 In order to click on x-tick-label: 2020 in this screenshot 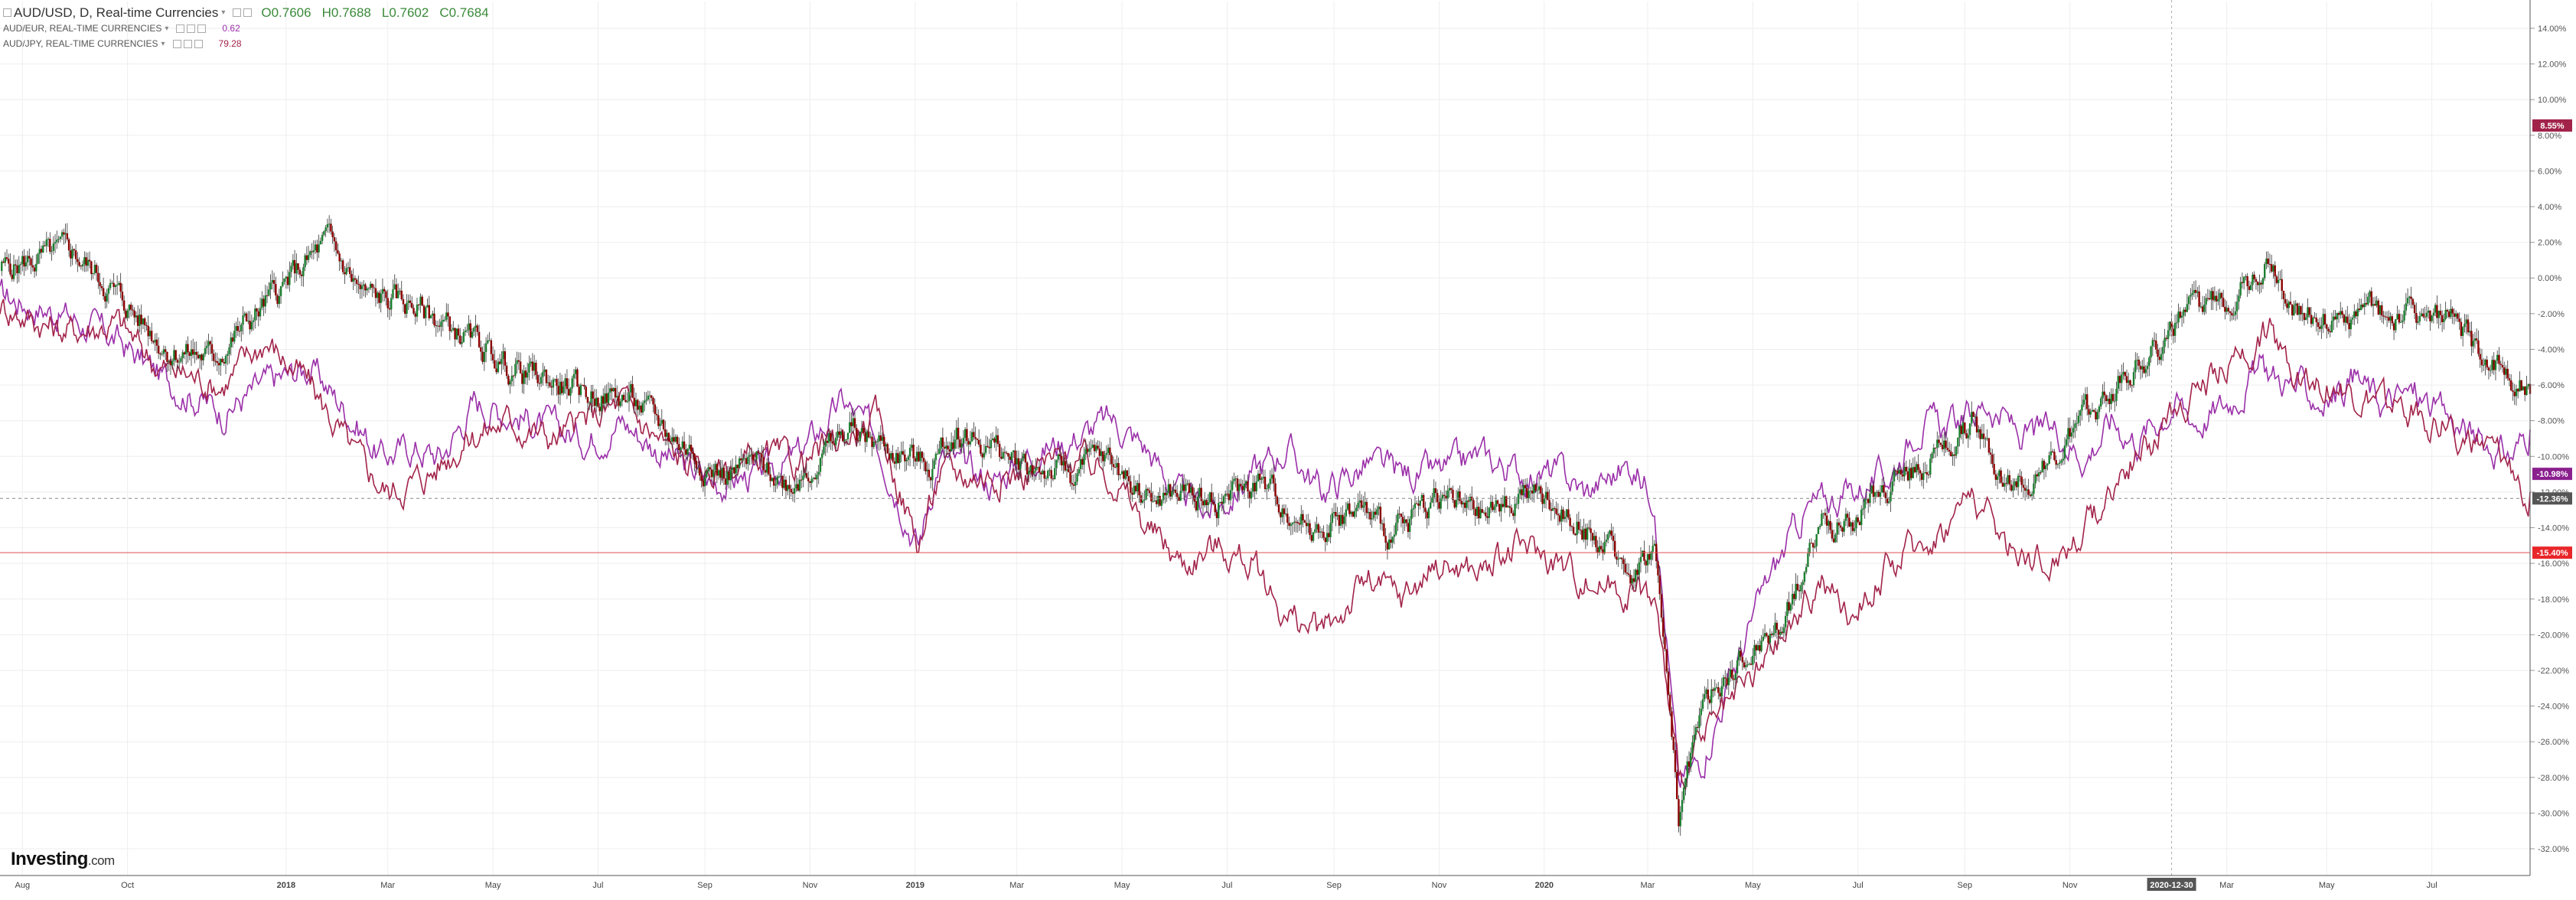, I will do `click(1544, 885)`.